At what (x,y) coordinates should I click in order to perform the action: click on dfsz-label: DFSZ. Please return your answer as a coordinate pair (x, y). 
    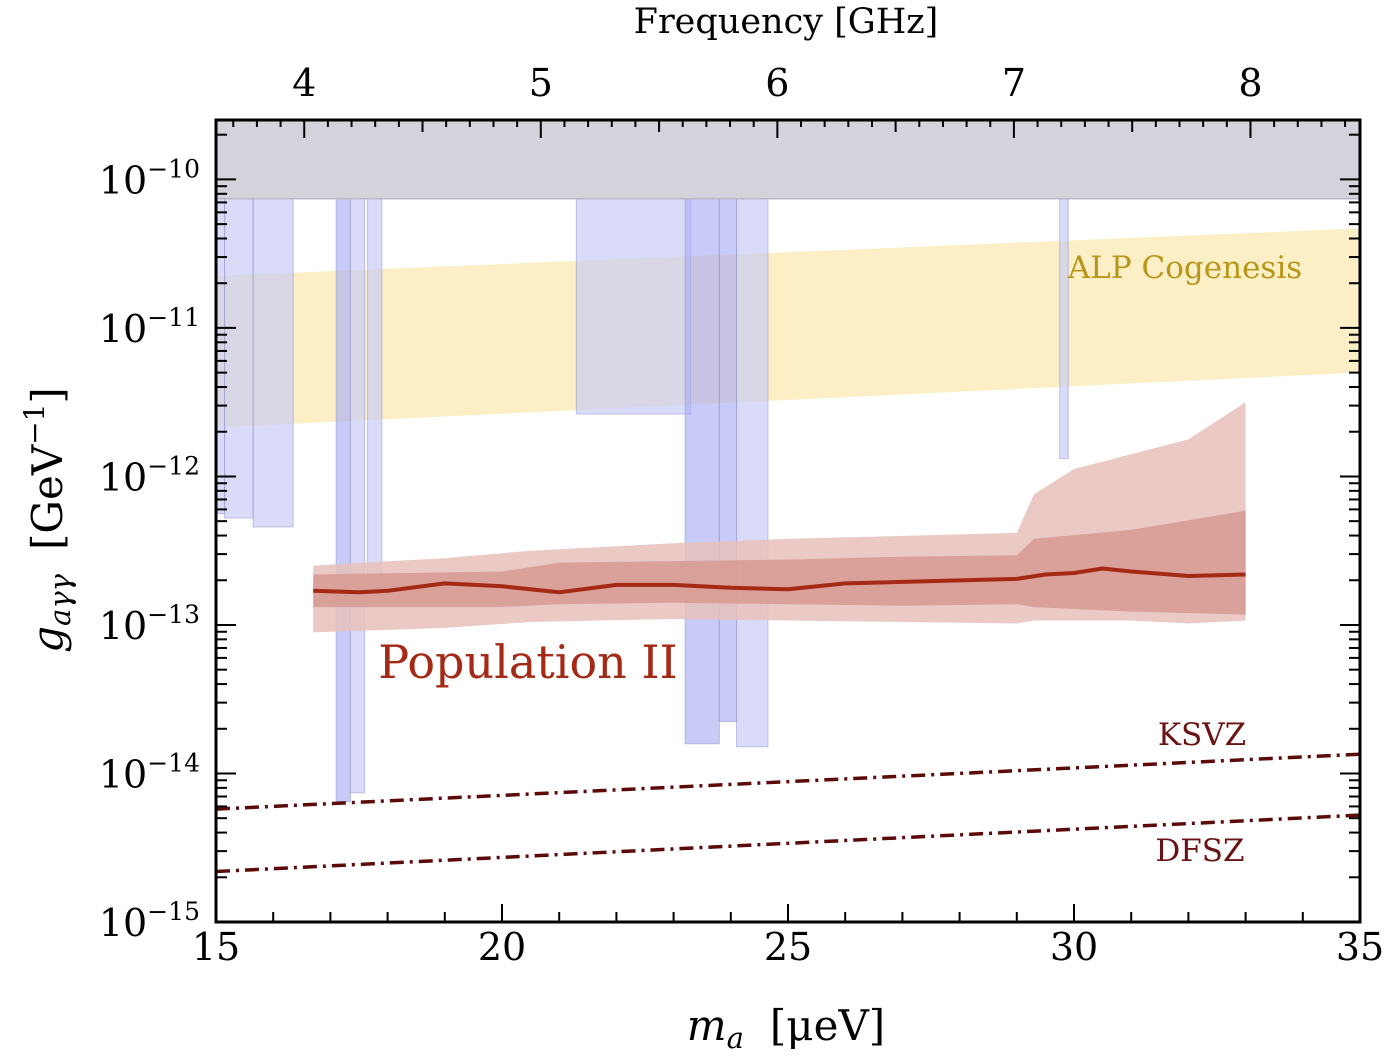
    Looking at the image, I should click on (1199, 851).